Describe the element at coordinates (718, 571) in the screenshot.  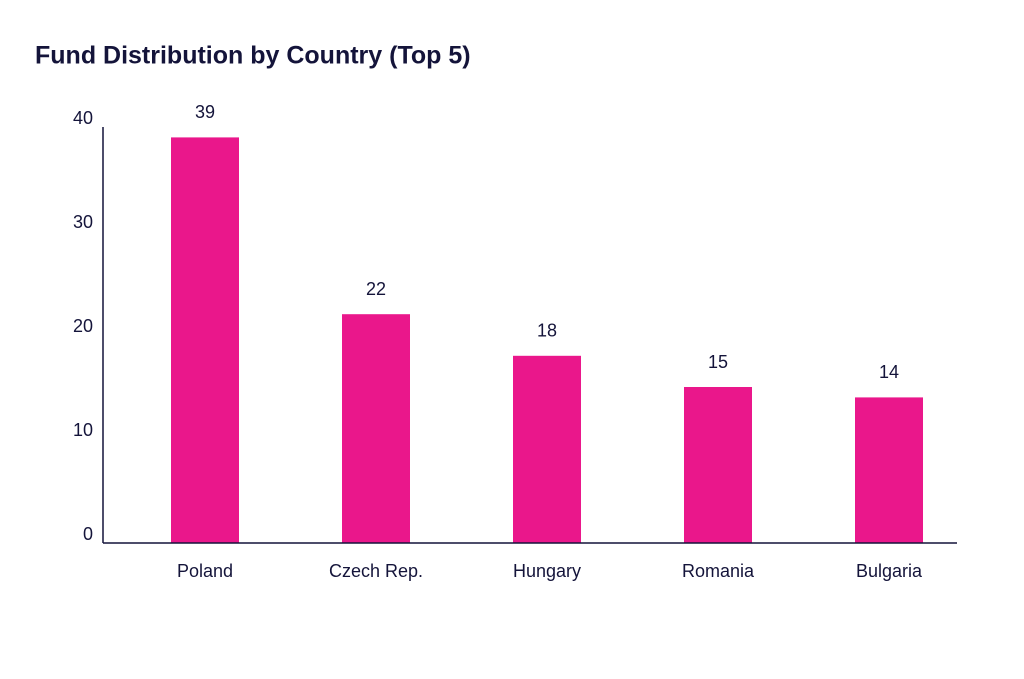
I see `x-tick-label: Romania` at that location.